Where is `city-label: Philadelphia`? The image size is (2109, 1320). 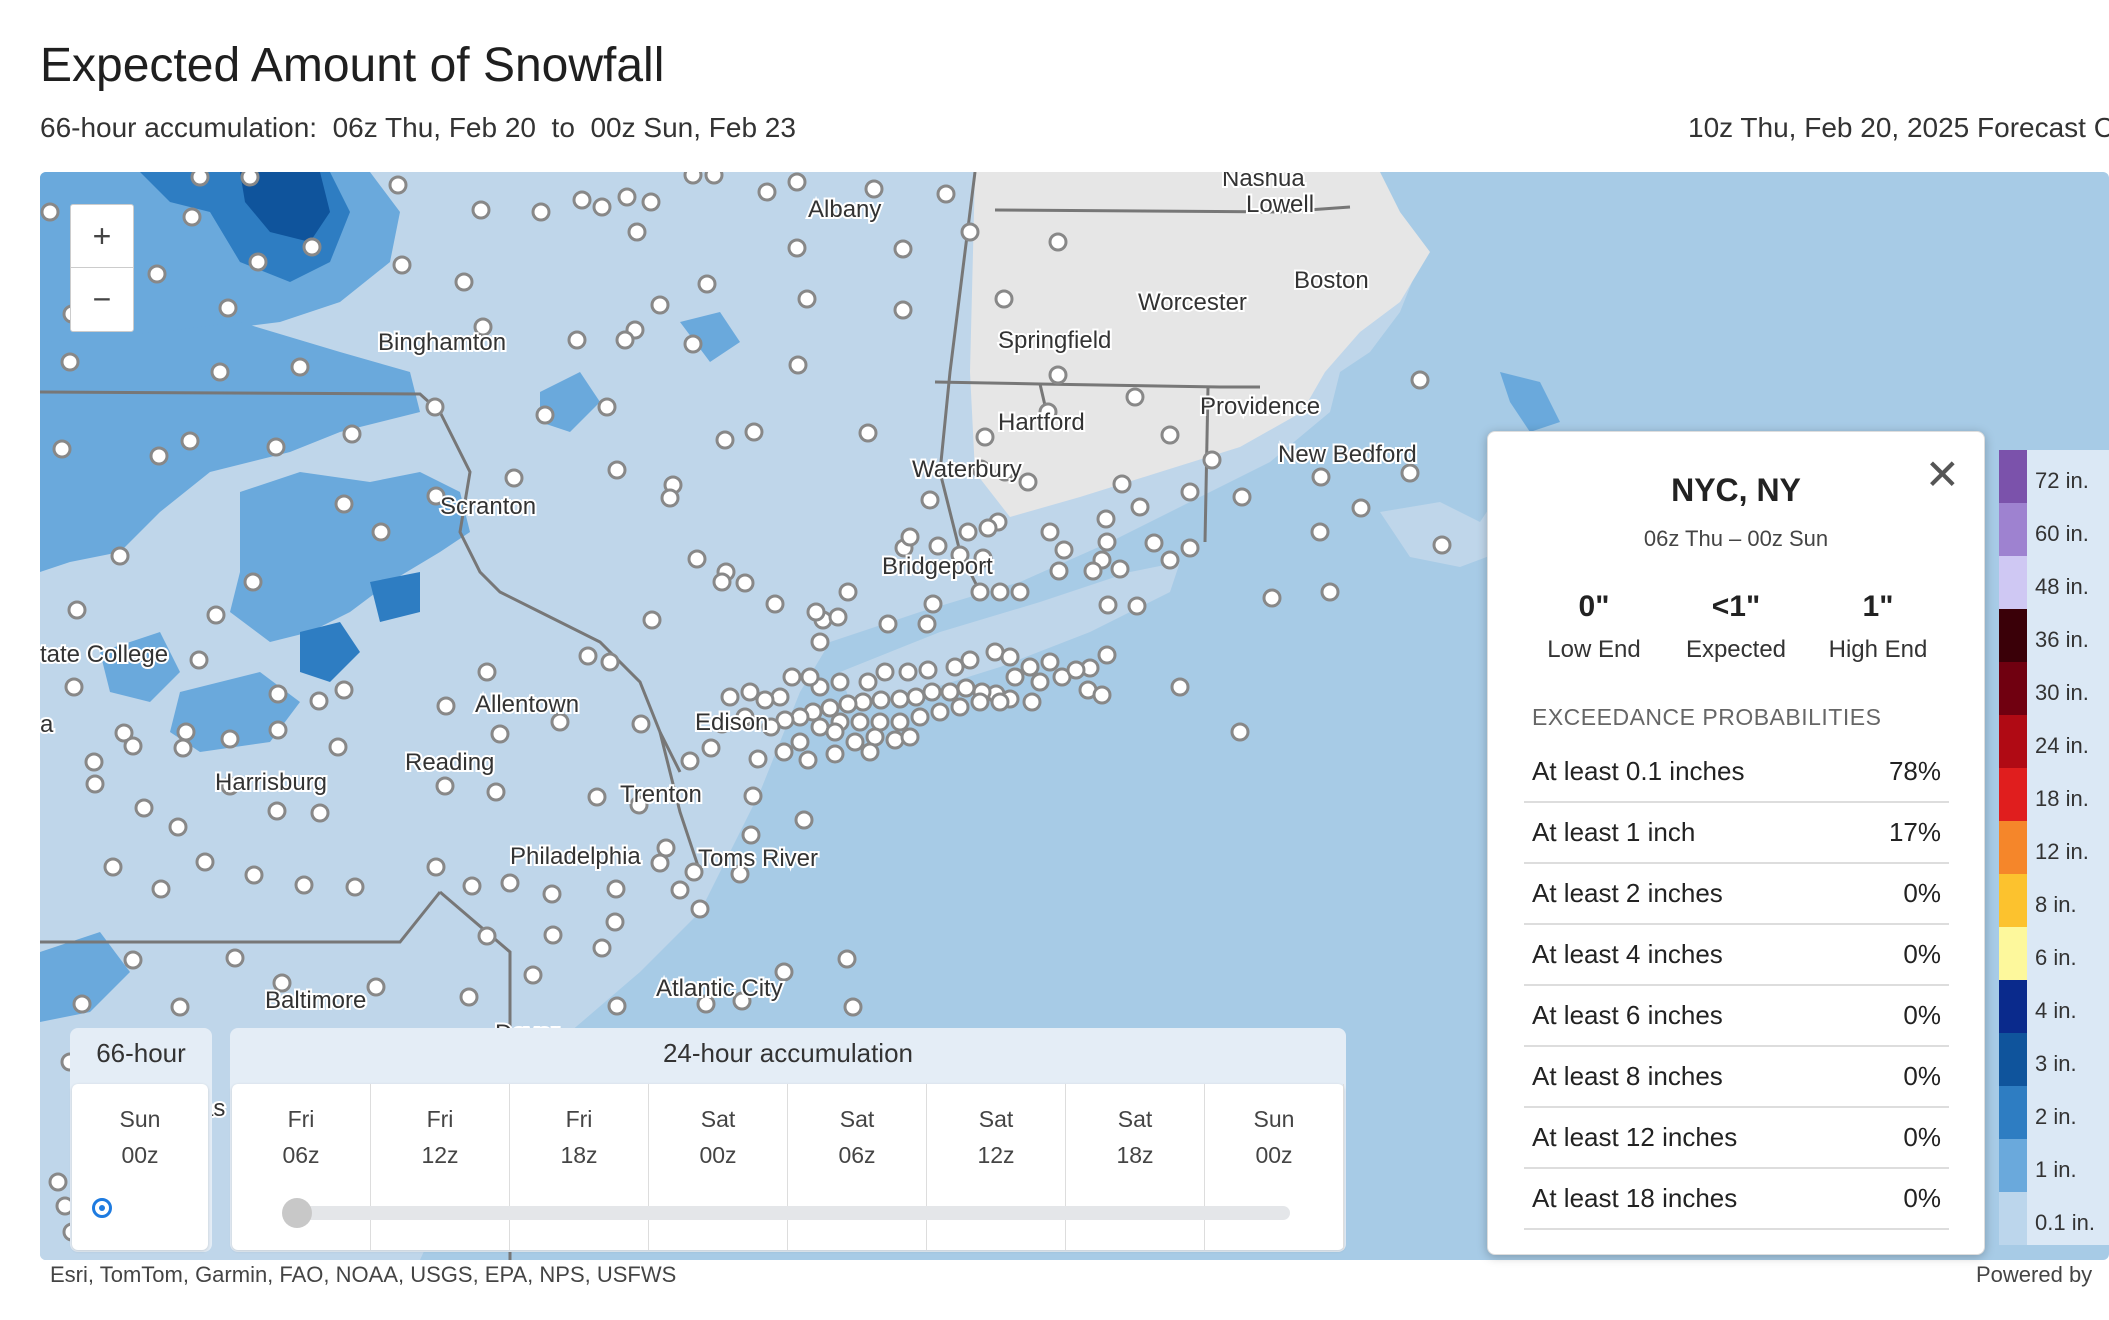
city-label: Philadelphia is located at coordinates (575, 856).